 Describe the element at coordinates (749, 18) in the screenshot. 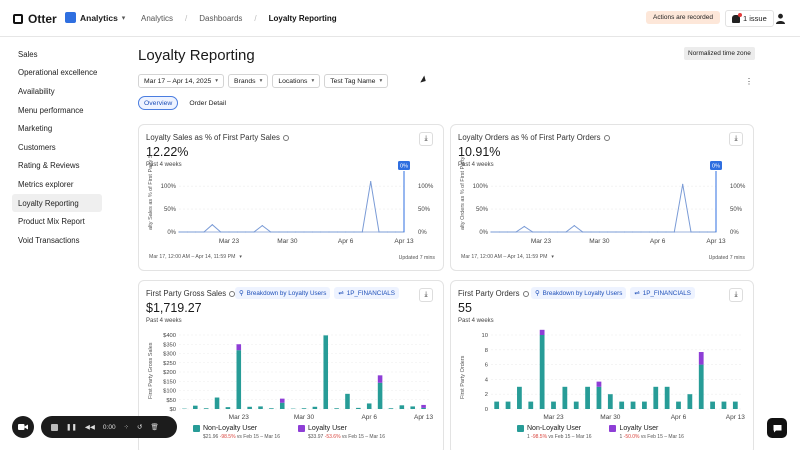

I see `issues-button: 1 issue` at that location.